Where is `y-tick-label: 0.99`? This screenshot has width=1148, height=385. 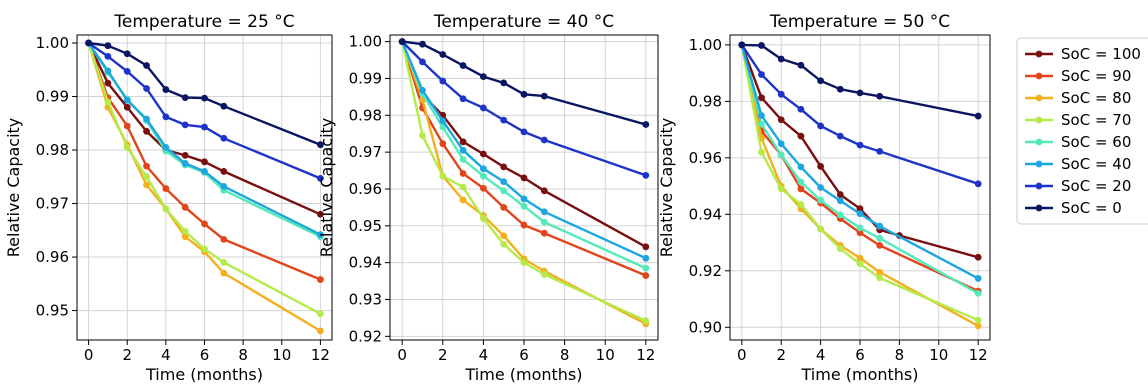 y-tick-label: 0.99 is located at coordinates (52, 97).